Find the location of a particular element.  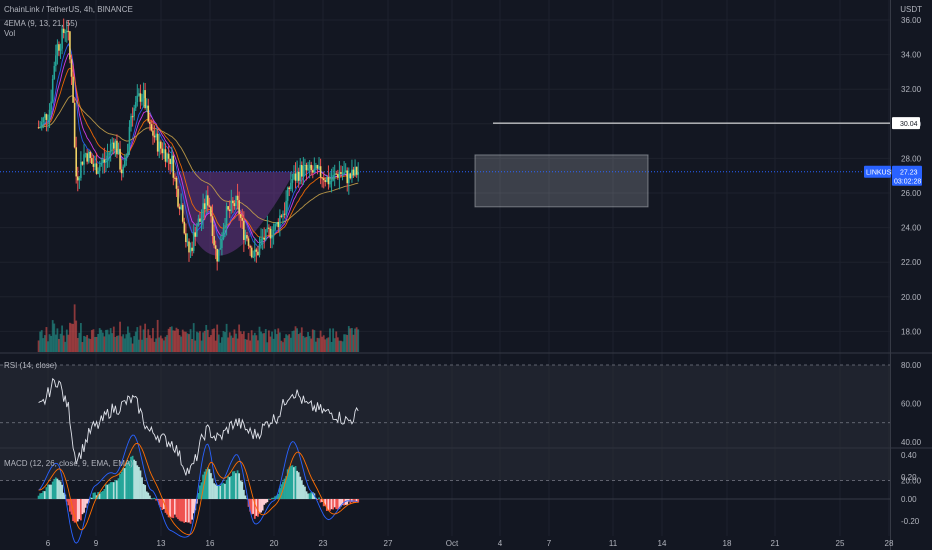

price-tags: 30.04 LINKUSDT 27.23 03:02:28 is located at coordinates (893, 151).